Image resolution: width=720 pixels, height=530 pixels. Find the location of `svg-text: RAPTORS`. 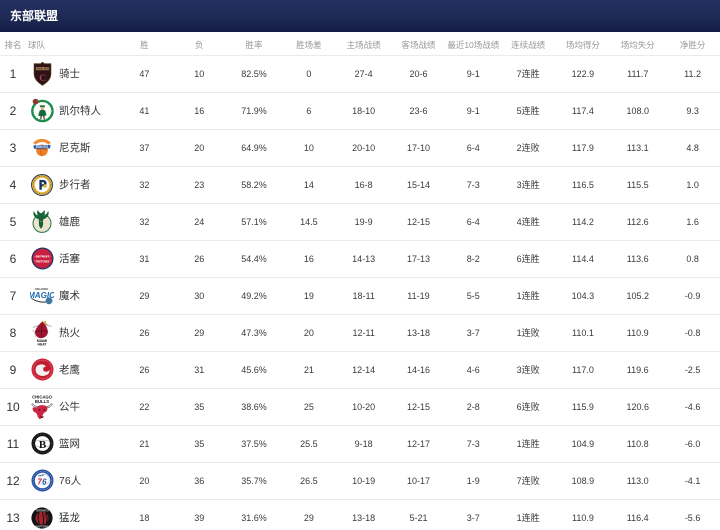

svg-text: RAPTORS is located at coordinates (41, 526).